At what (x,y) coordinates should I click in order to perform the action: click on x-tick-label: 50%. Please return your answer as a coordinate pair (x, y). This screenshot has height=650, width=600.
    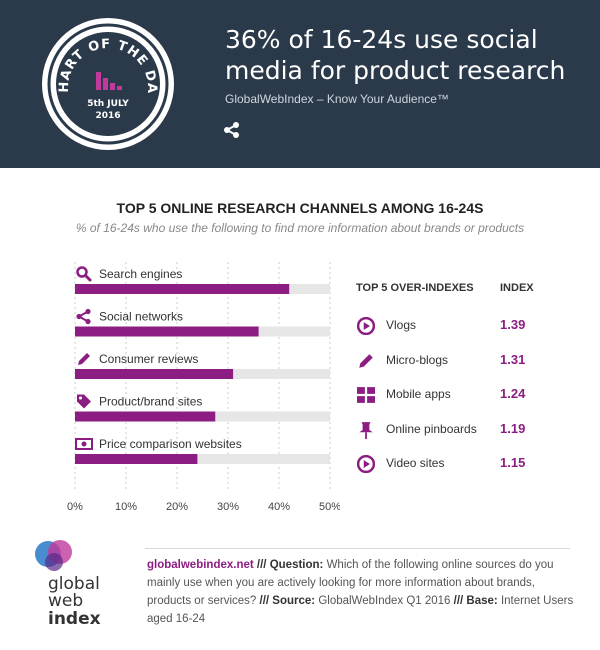
    Looking at the image, I should click on (329, 507).